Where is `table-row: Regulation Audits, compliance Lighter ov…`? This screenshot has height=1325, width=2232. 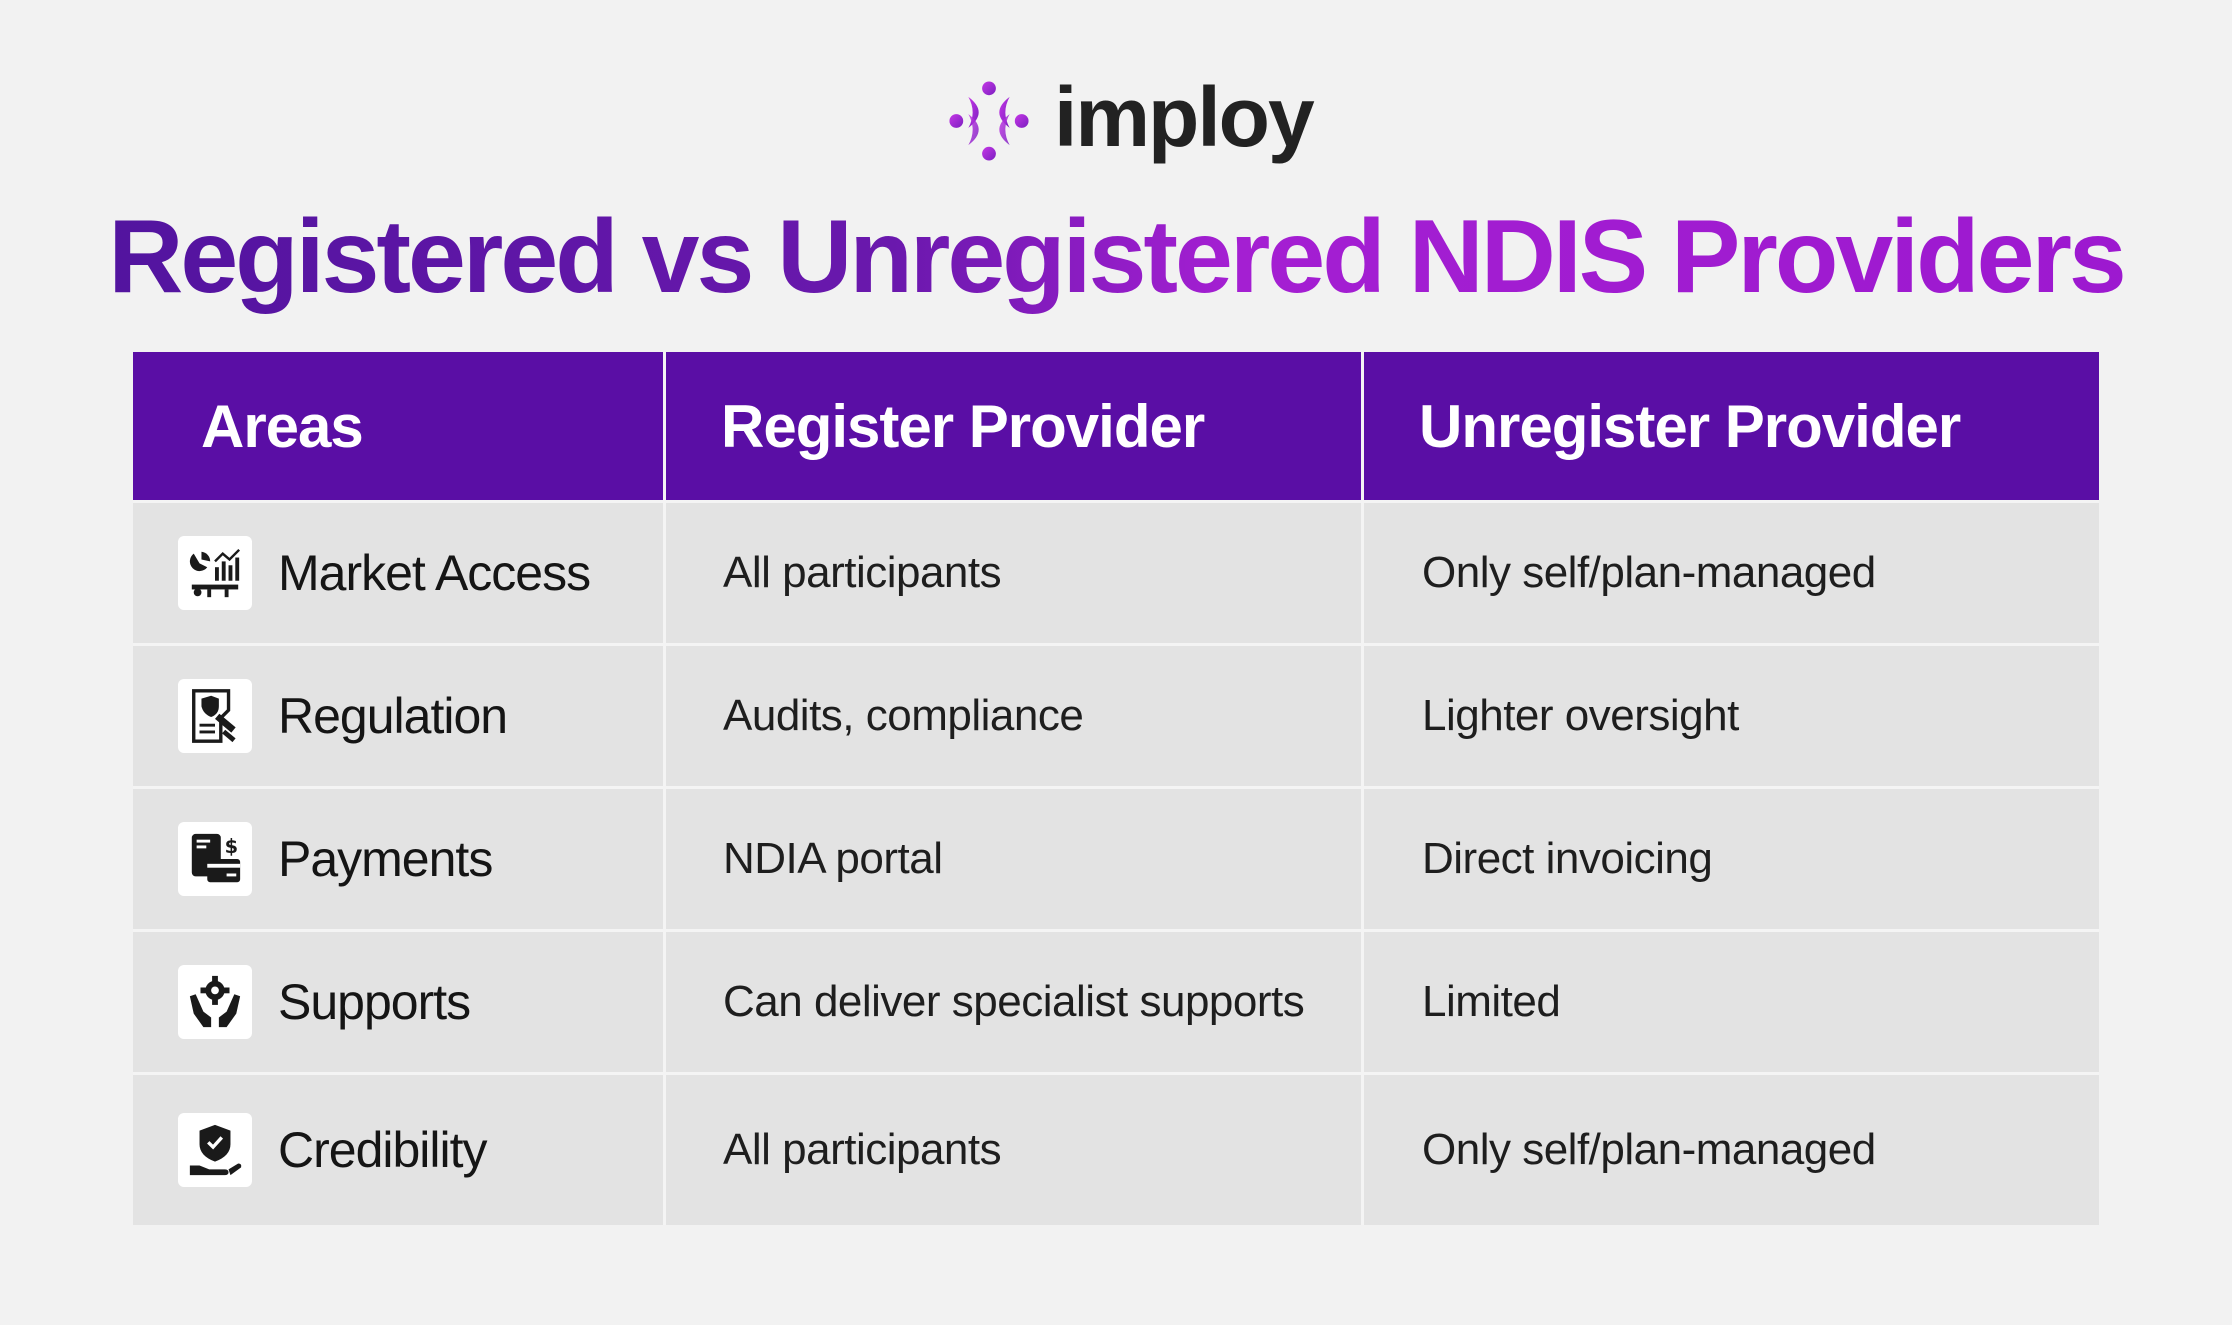
table-row: Regulation Audits, compliance Lighter ov… is located at coordinates (1116, 714).